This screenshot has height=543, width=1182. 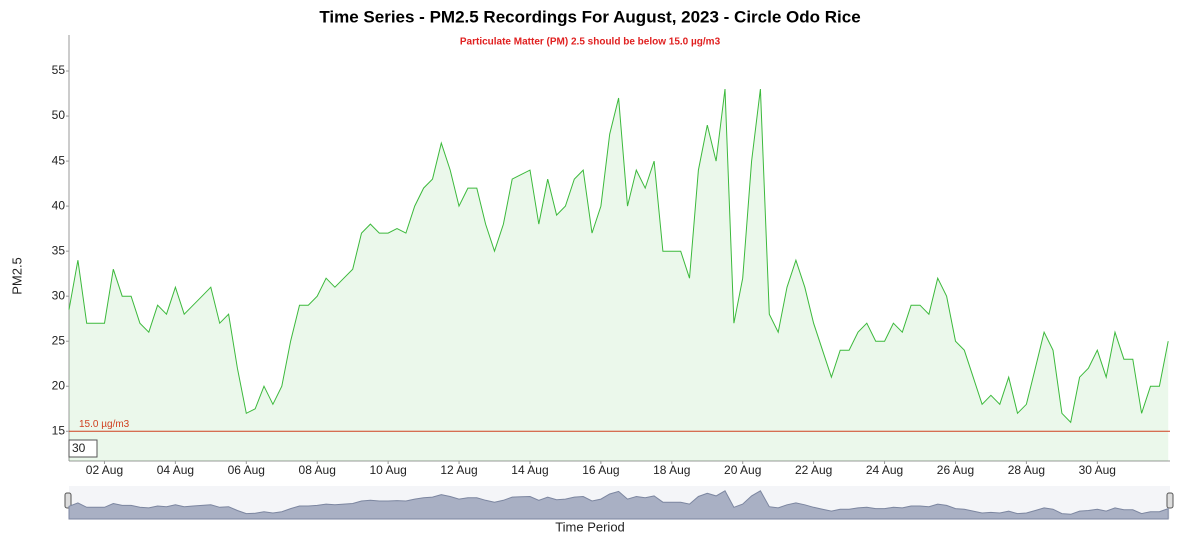 What do you see at coordinates (529, 470) in the screenshot?
I see `x-tick-label: 14 Aug` at bounding box center [529, 470].